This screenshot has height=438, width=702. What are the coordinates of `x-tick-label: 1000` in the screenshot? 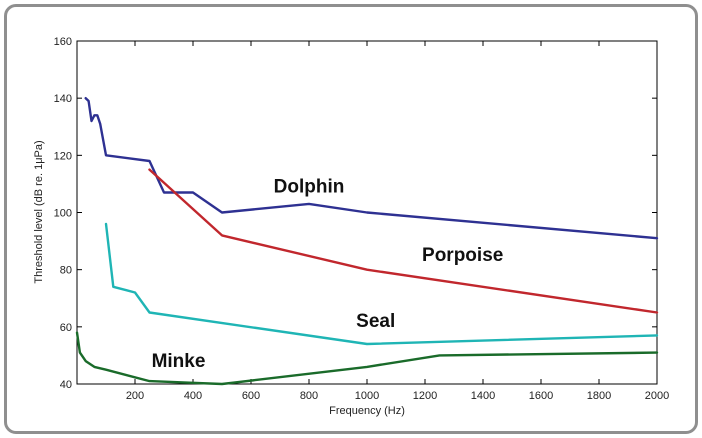 It's located at (367, 396).